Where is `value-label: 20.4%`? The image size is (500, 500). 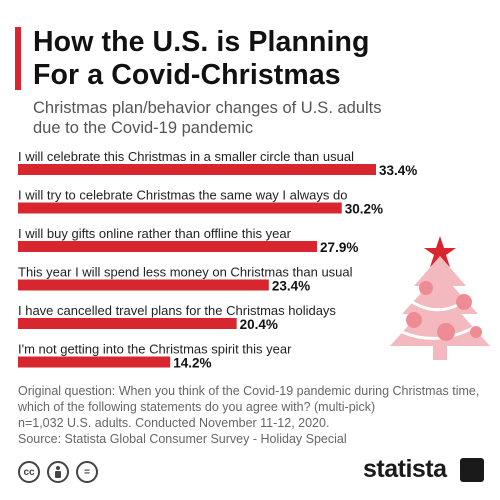
value-label: 20.4% is located at coordinates (259, 324).